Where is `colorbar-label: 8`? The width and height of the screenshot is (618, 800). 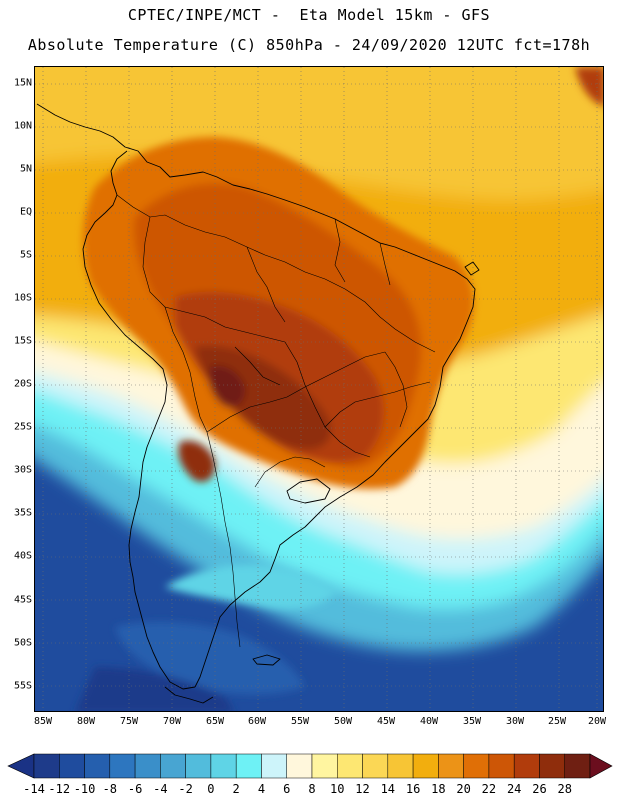 colorbar-label: 8 is located at coordinates (312, 789).